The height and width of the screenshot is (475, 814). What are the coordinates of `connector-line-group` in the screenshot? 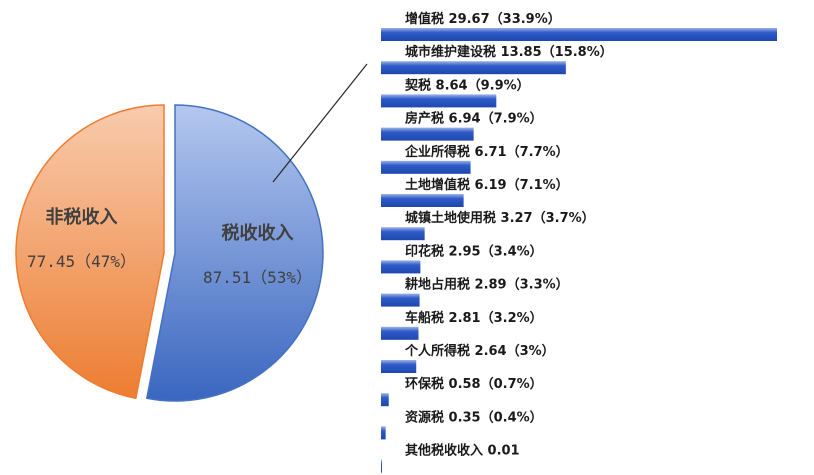 It's located at (320, 123).